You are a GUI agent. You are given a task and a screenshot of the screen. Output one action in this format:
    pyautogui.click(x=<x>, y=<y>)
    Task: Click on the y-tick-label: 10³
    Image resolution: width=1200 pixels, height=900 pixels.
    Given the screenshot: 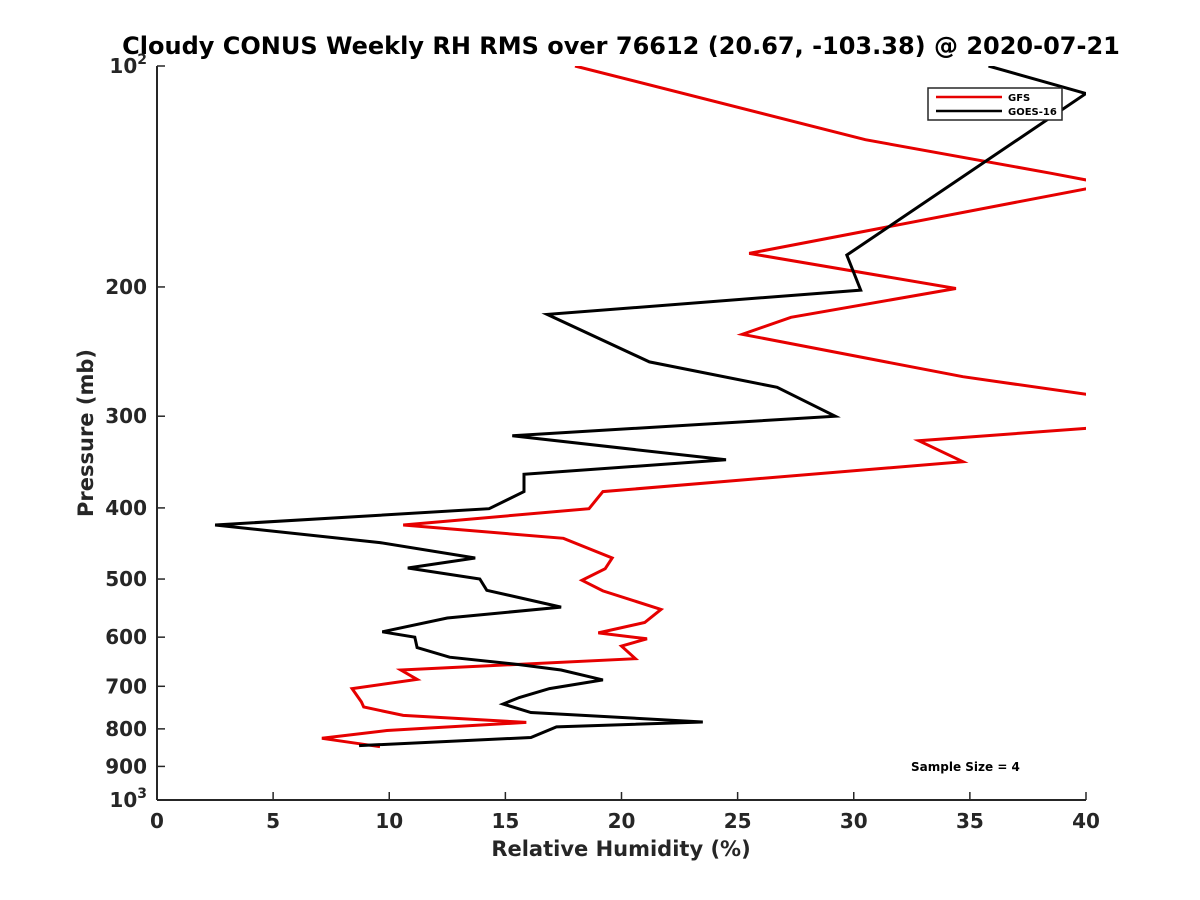 What is the action you would take?
    pyautogui.click(x=128, y=799)
    